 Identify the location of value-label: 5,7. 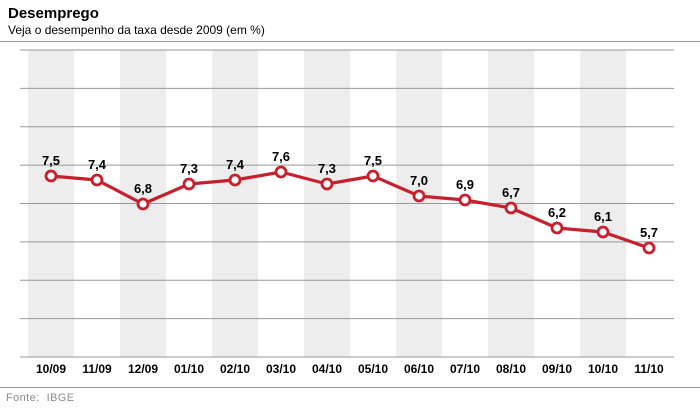
(649, 232).